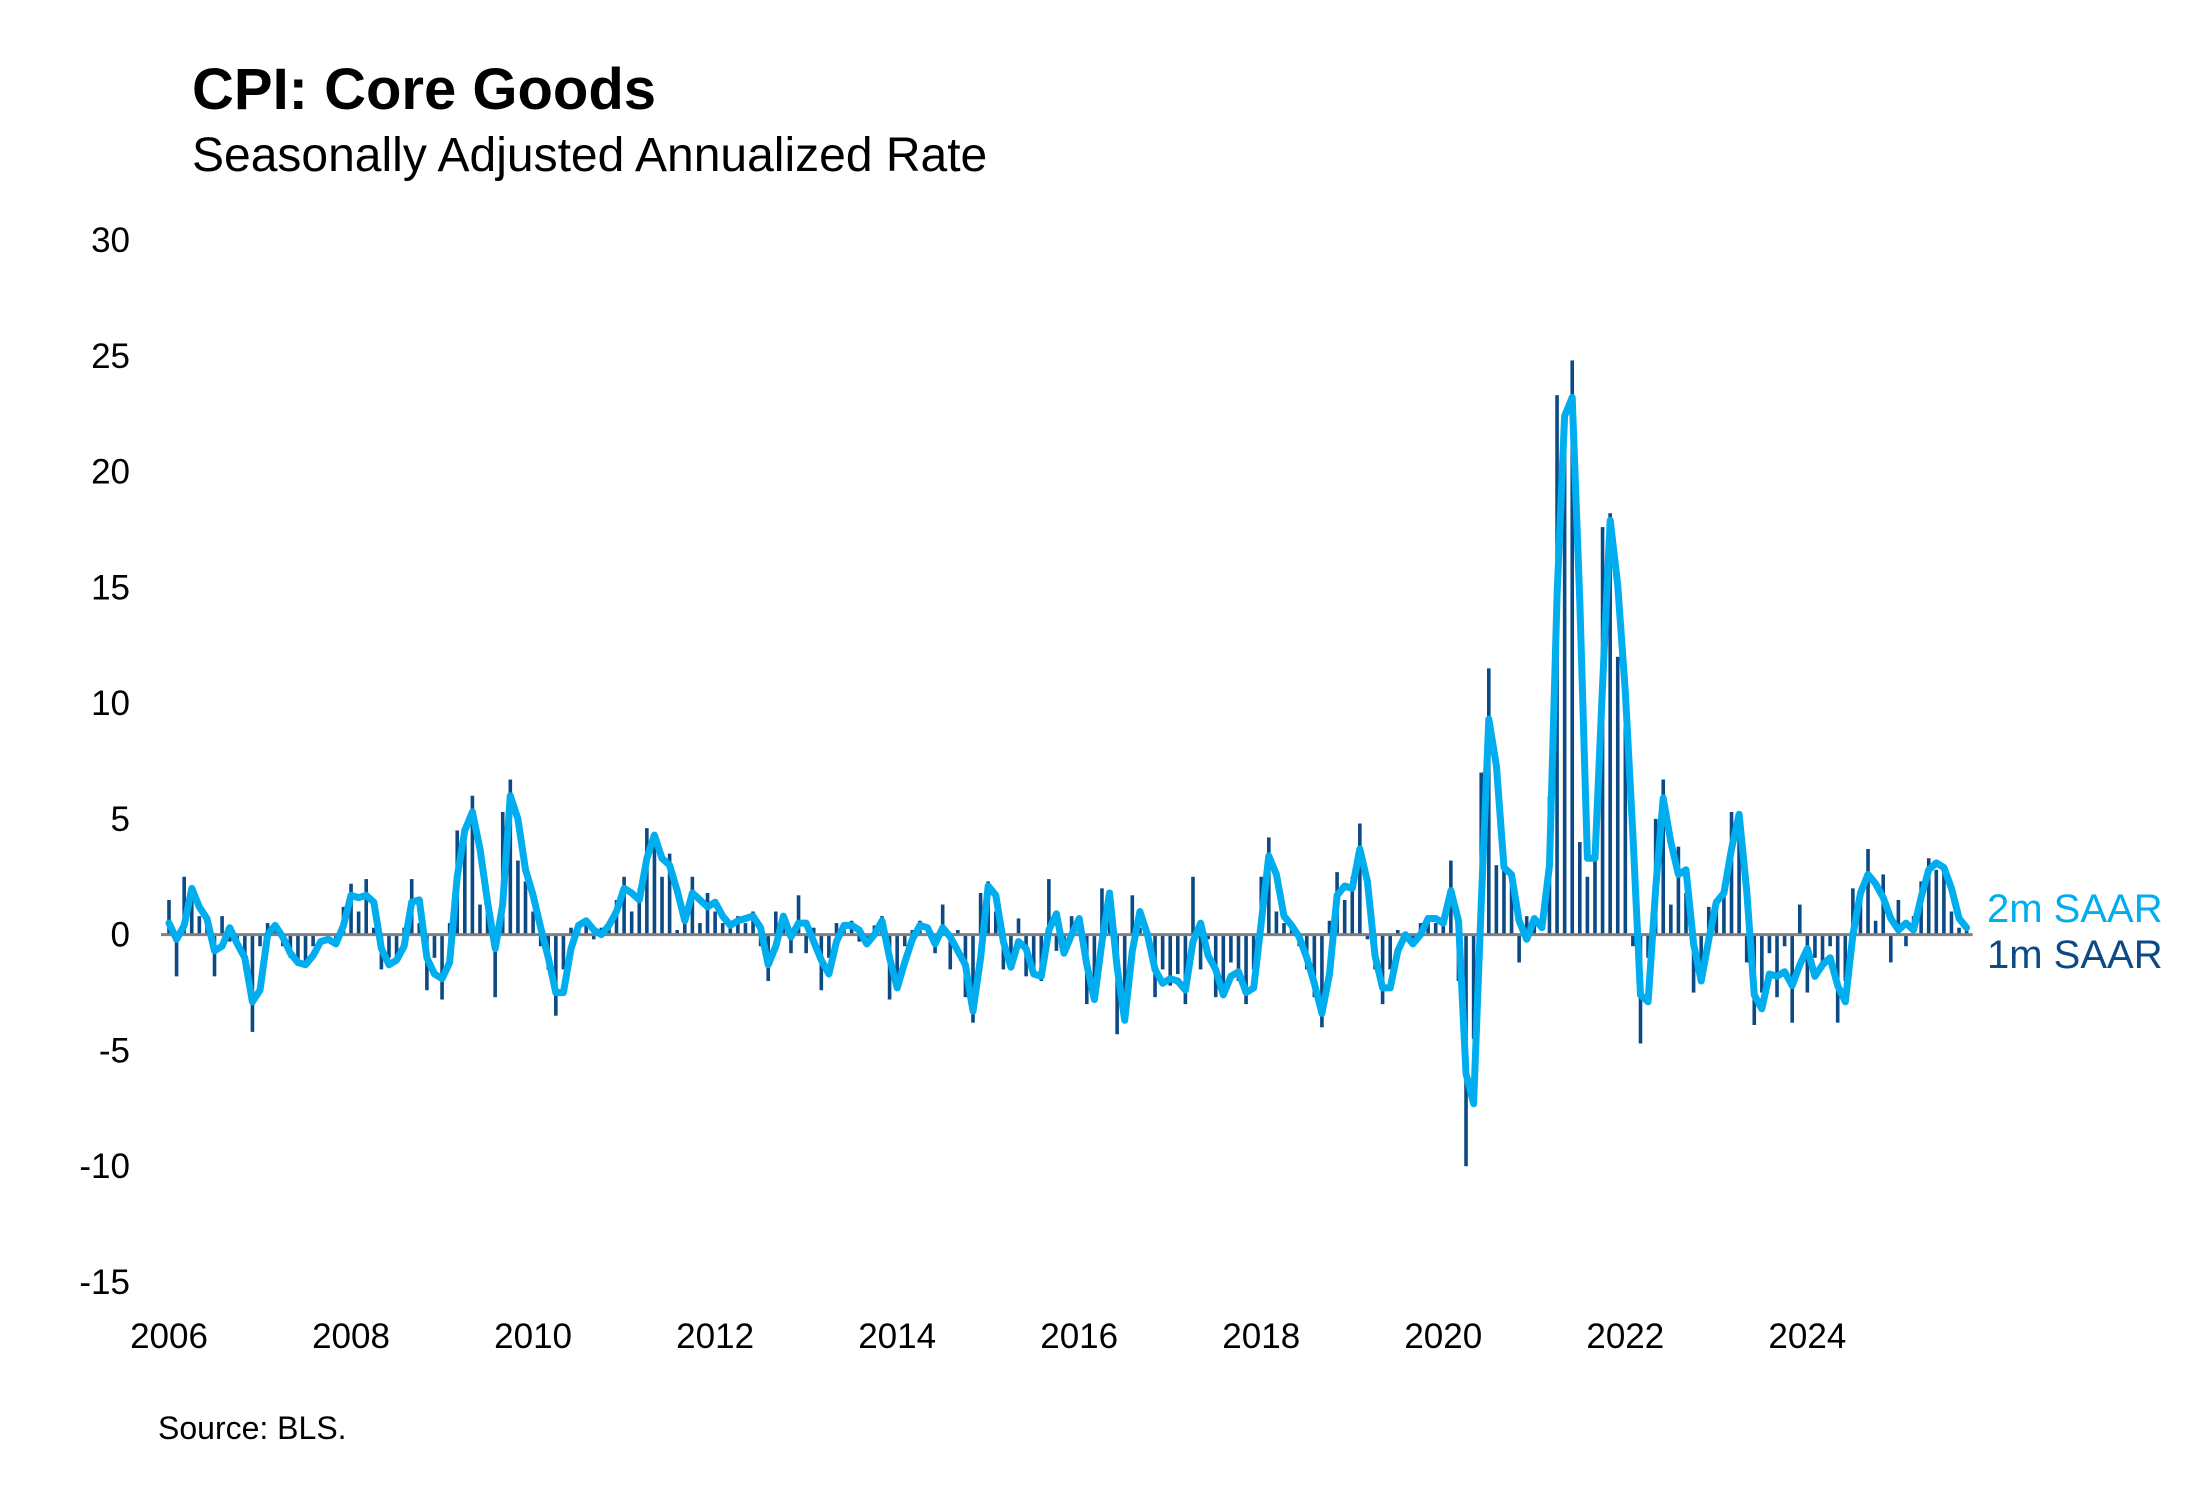  I want to click on y-tick-label: -5, so click(114, 1050).